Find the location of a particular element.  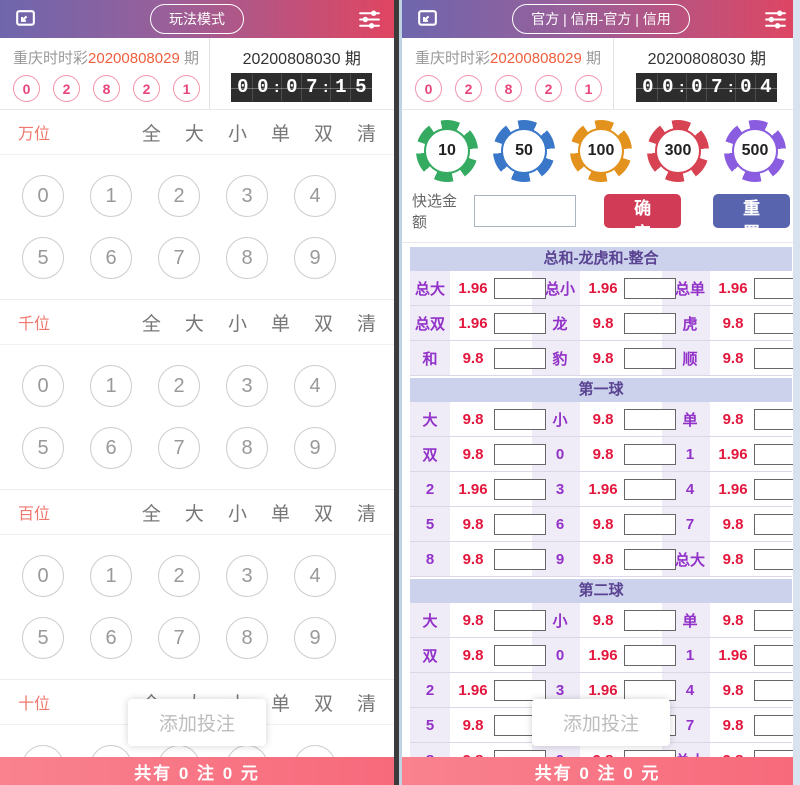

bet-chip: 300 is located at coordinates (678, 151).